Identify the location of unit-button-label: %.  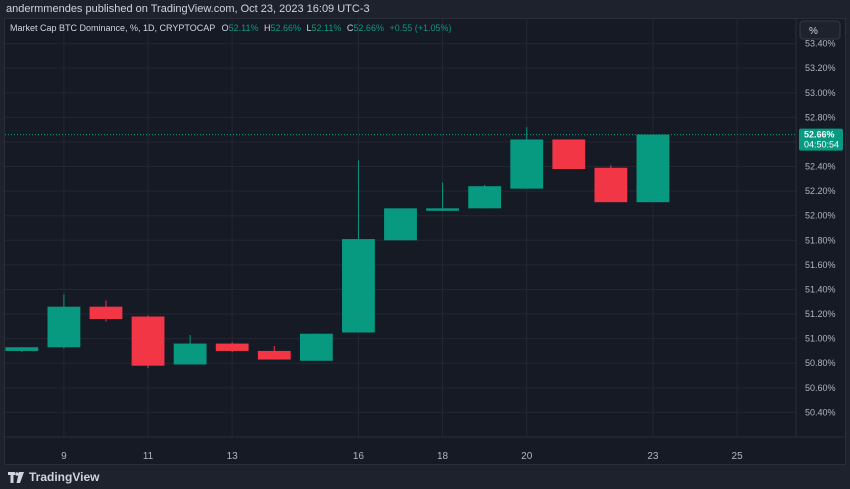
(813, 31).